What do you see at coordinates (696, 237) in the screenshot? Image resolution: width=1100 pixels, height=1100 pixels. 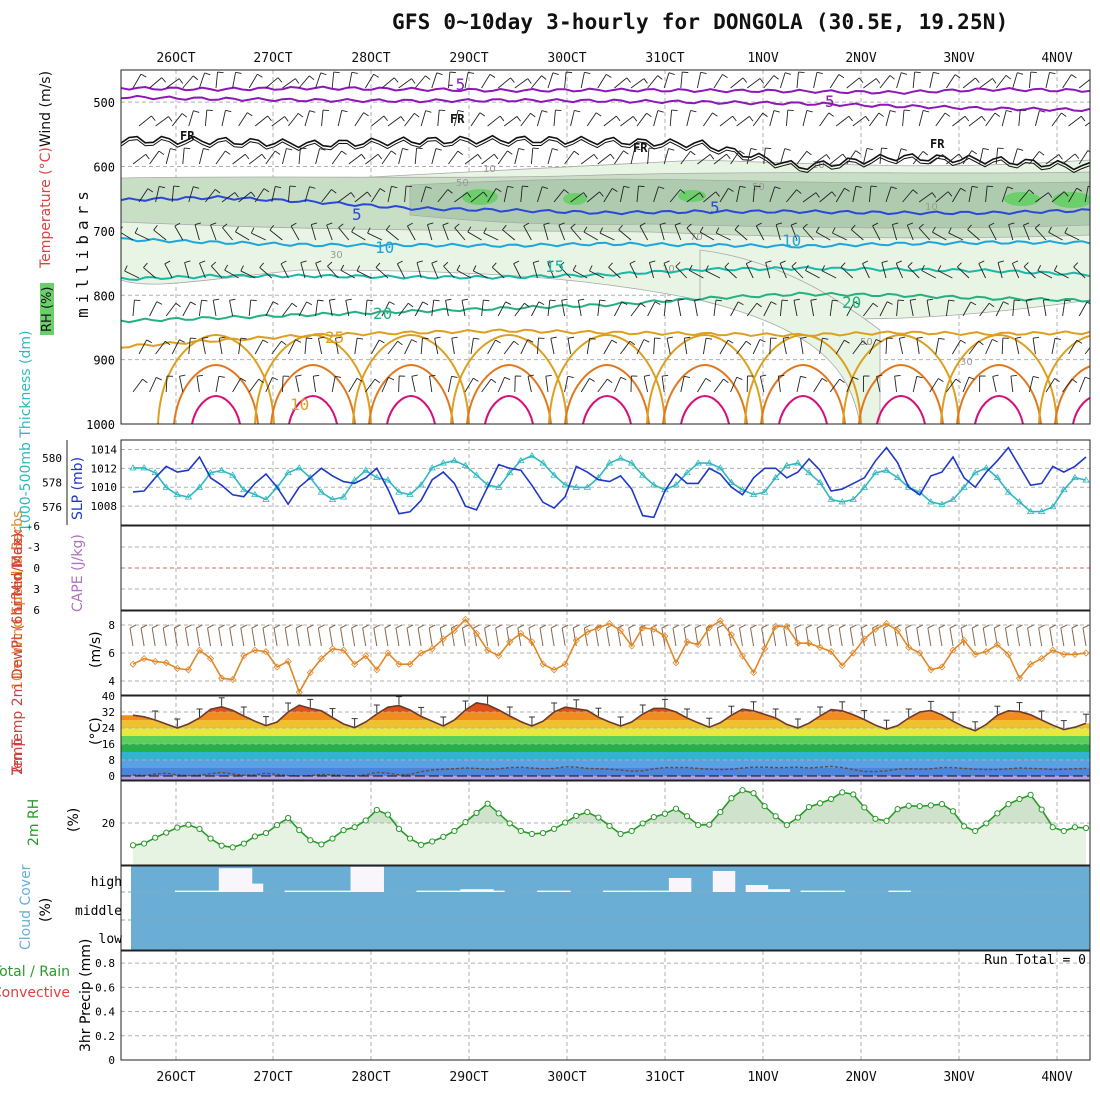 I see `rh-contour-label: 70` at bounding box center [696, 237].